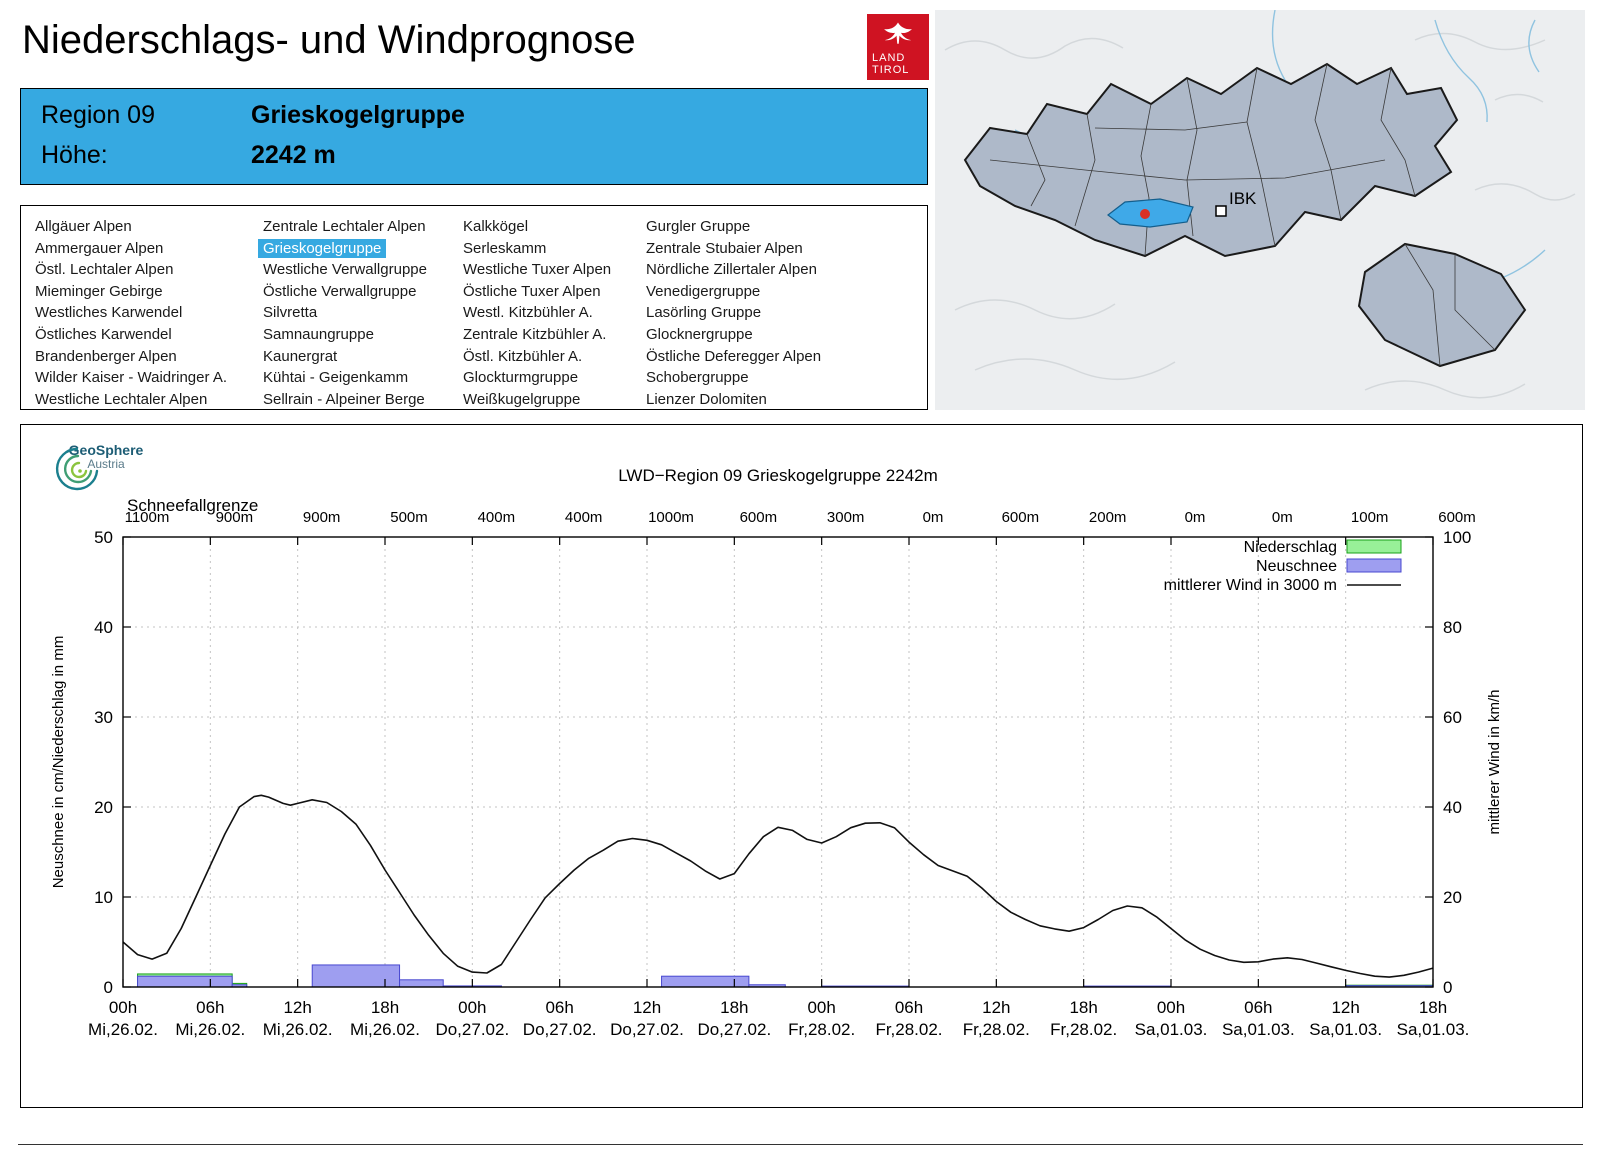 The height and width of the screenshot is (1153, 1600). Describe the element at coordinates (336, 378) in the screenshot. I see `region-list-item: Kühtai - Geigenkamm` at that location.